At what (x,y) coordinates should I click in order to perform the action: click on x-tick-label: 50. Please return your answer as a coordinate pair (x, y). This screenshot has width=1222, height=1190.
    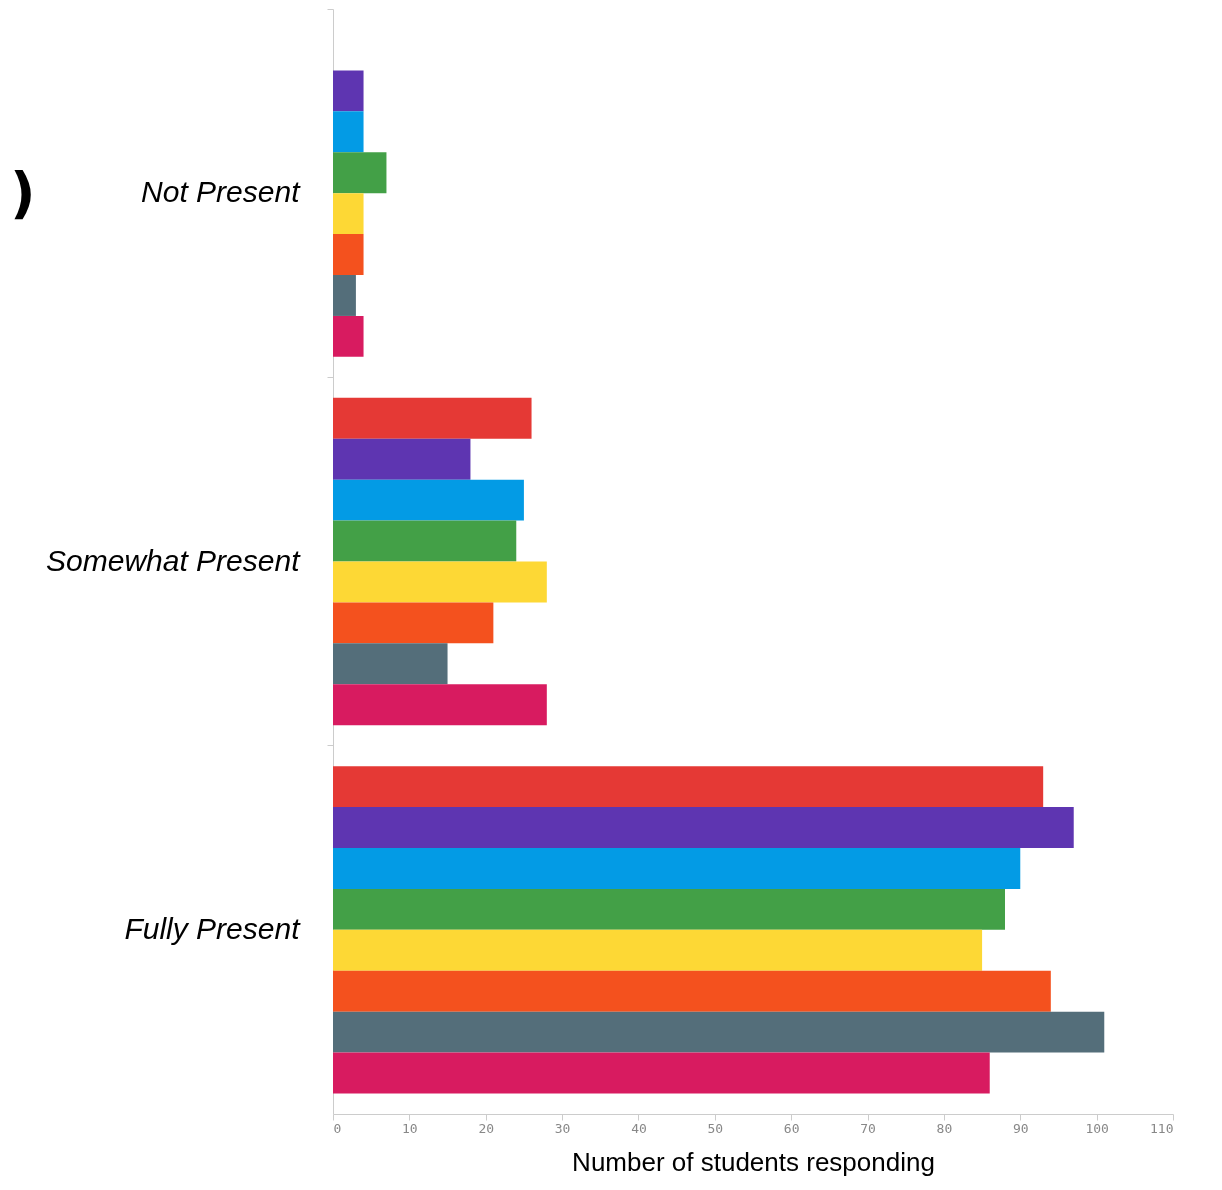
    Looking at the image, I should click on (715, 1128).